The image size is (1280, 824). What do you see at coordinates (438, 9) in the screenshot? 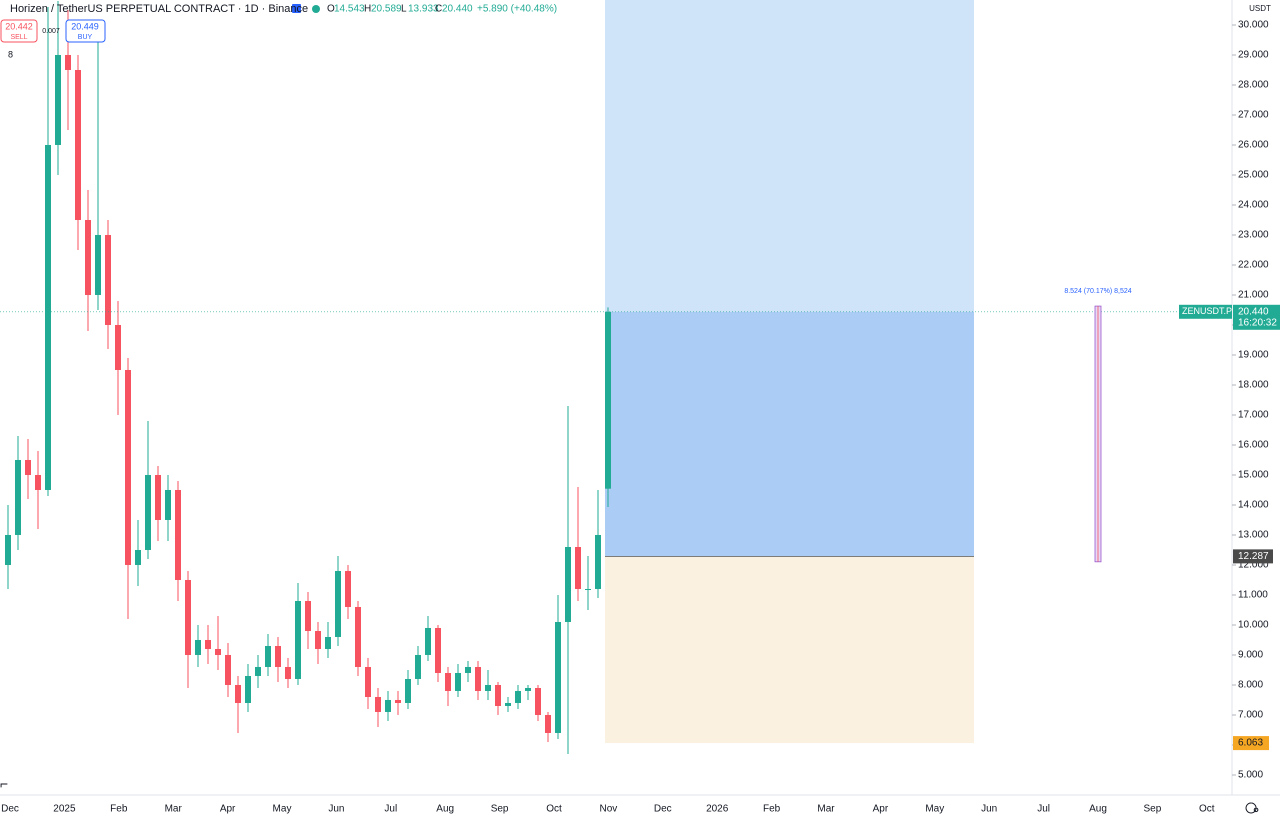
I see `ohlc-key: C` at bounding box center [438, 9].